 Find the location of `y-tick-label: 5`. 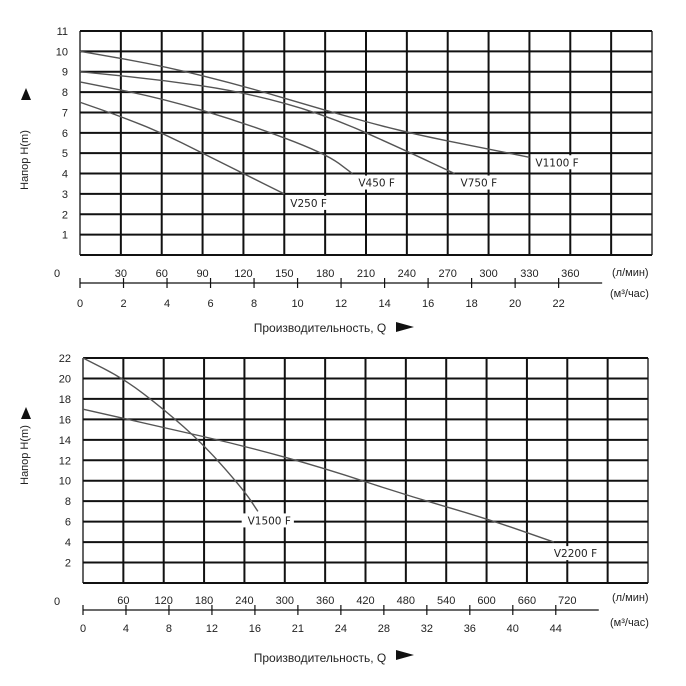

y-tick-label: 5 is located at coordinates (65, 154).